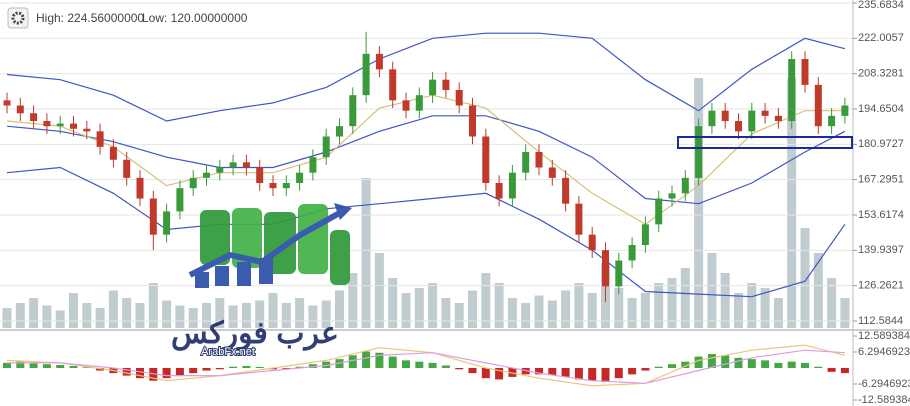 The image size is (910, 406). What do you see at coordinates (881, 109) in the screenshot?
I see `y-tick-label: 194.6504` at bounding box center [881, 109].